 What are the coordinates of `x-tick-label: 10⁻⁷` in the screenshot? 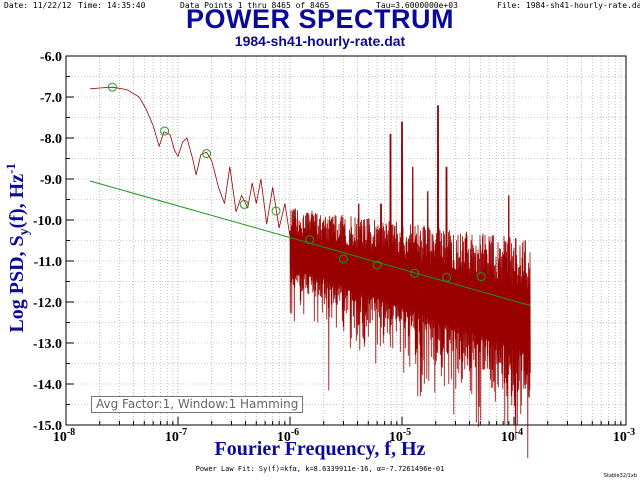 It's located at (176, 436).